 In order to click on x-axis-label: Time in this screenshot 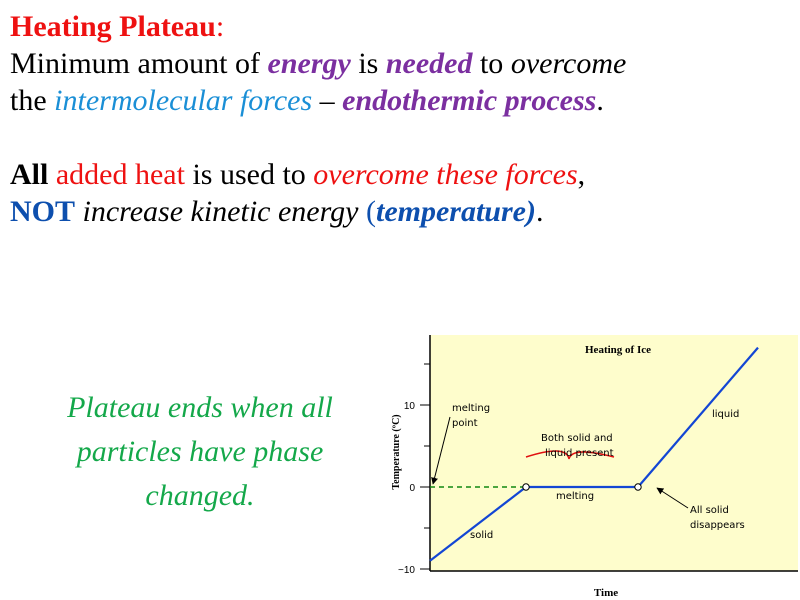, I will do `click(606, 593)`.